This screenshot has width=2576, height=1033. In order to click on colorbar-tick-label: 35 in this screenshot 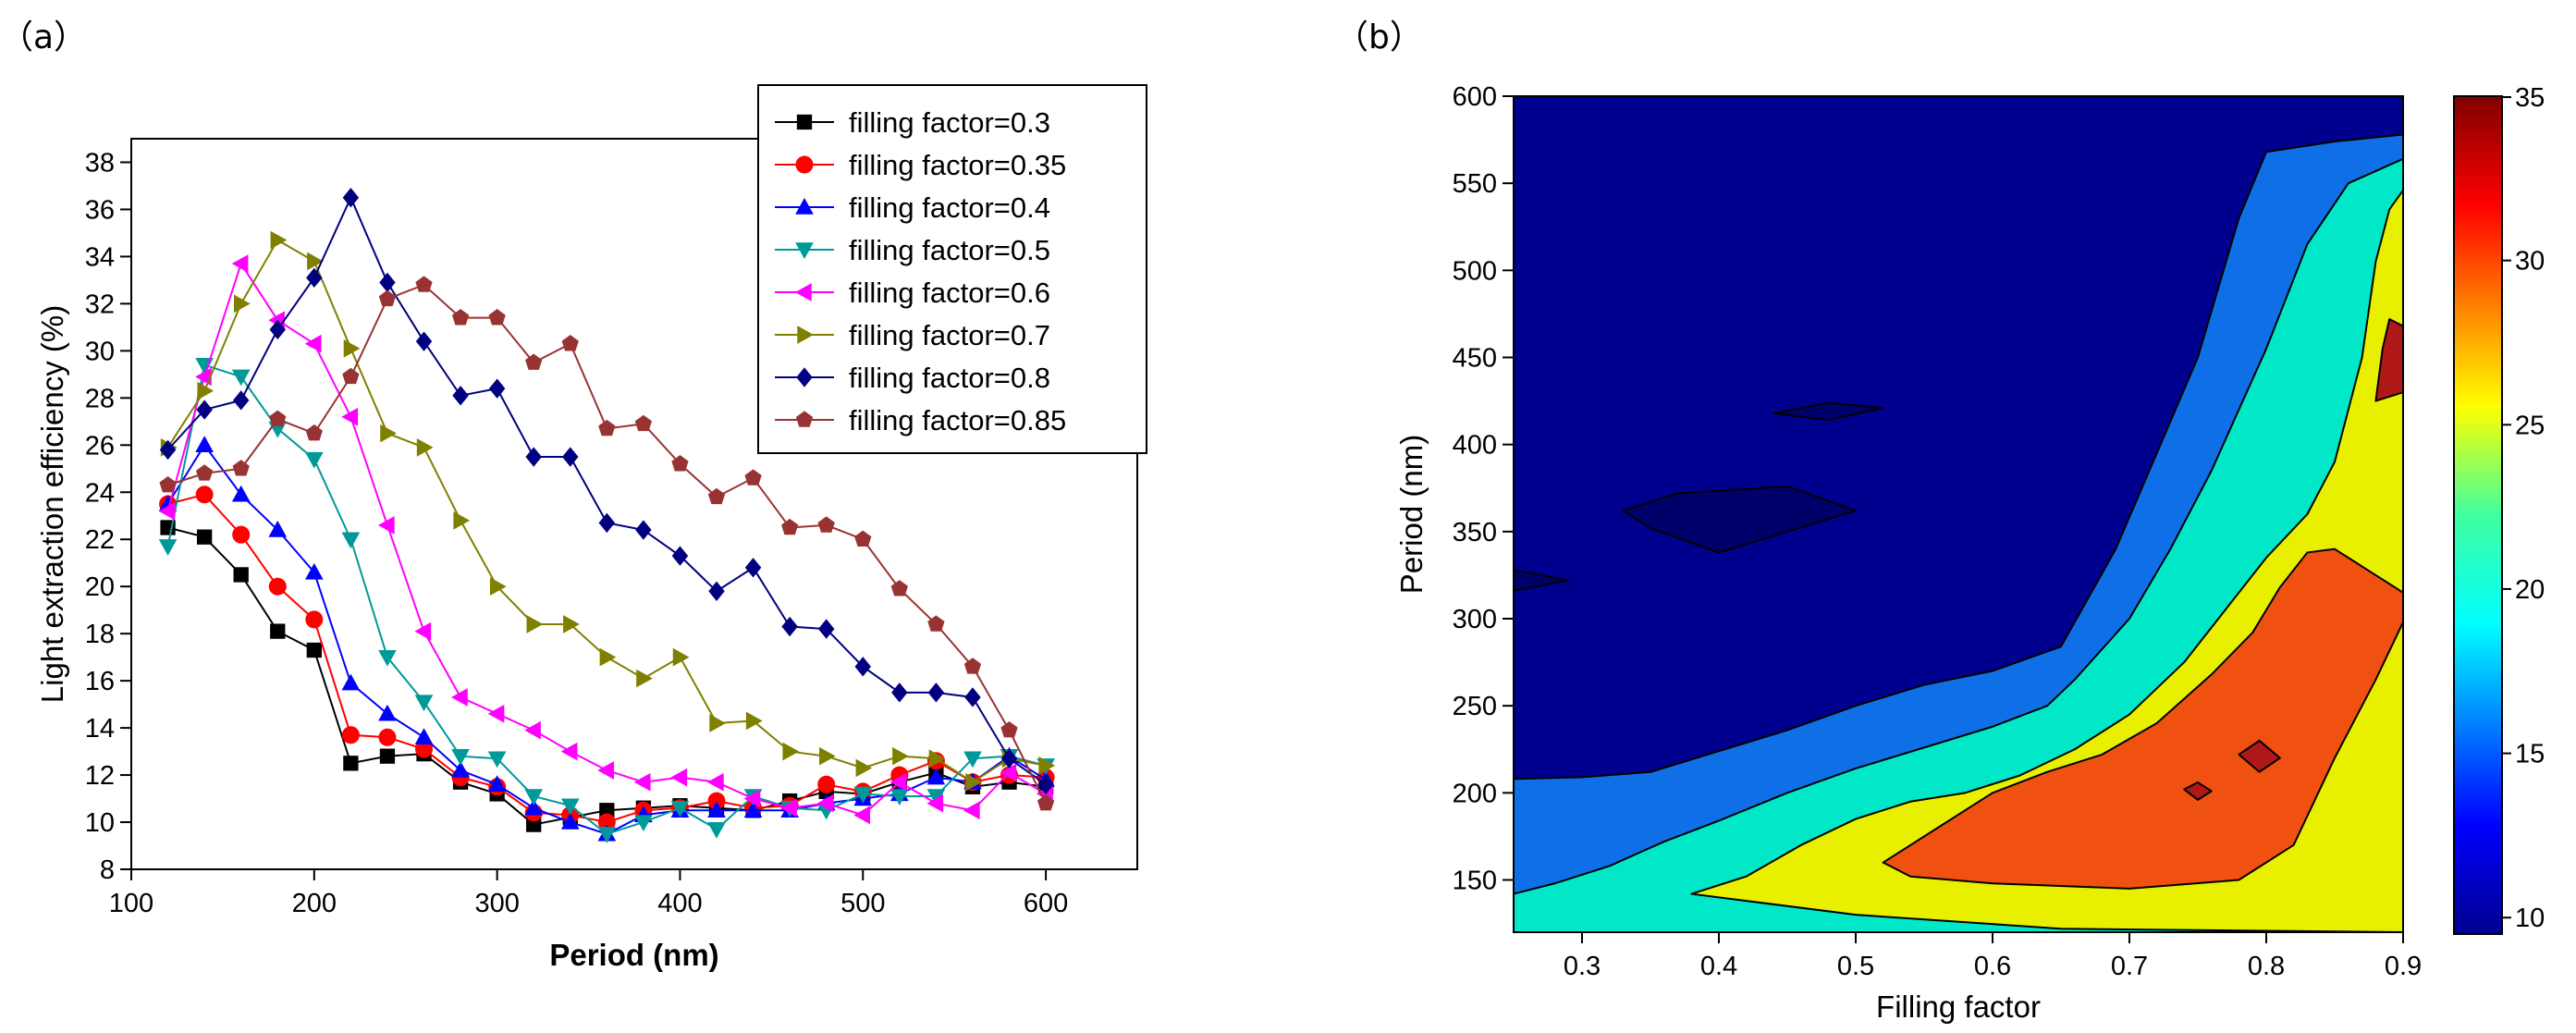, I will do `click(2530, 98)`.